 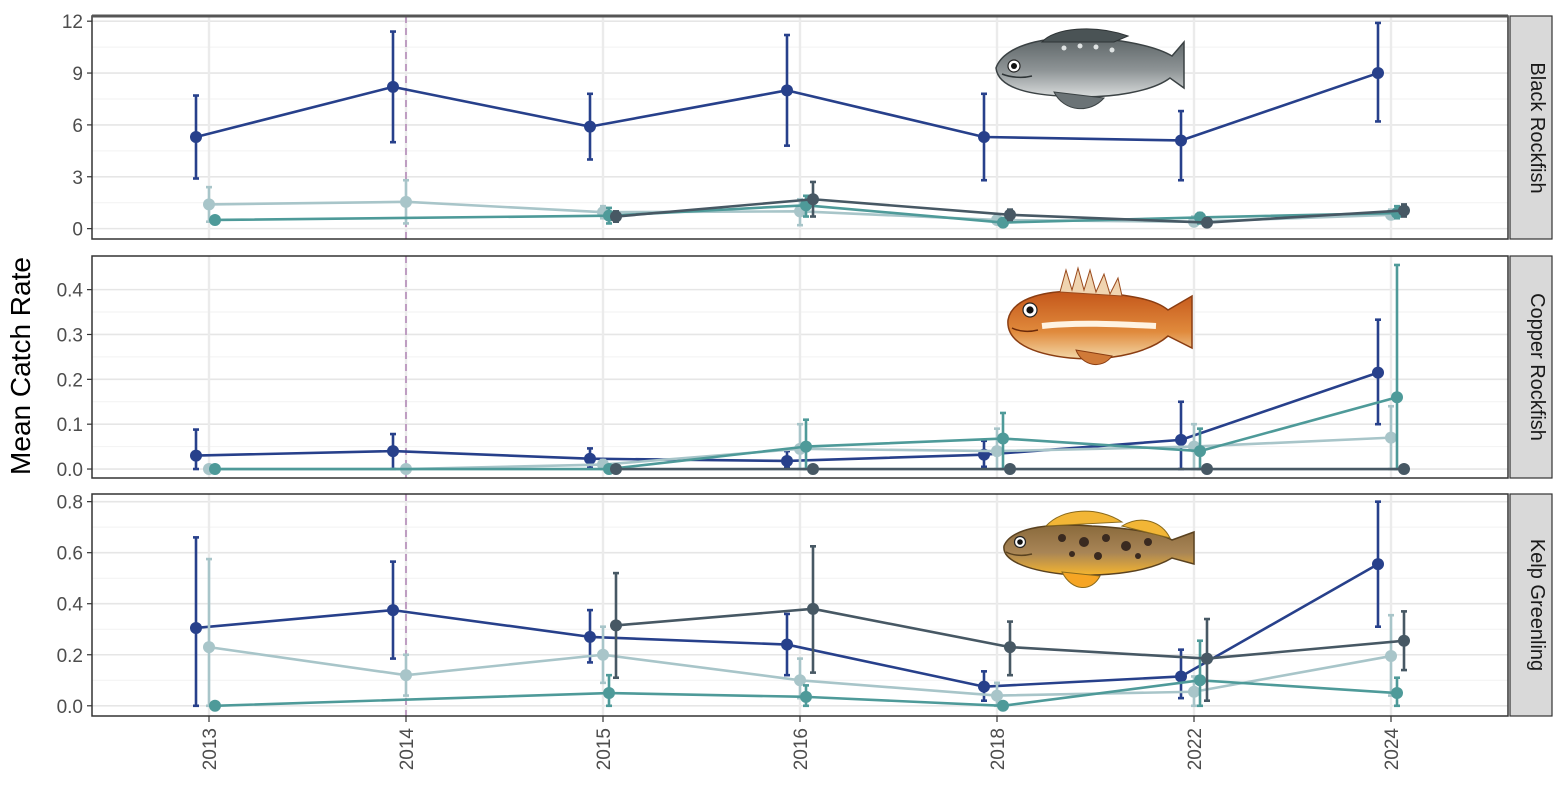 What do you see at coordinates (20, 366) in the screenshot?
I see `y-axis-label: Mean Catch Rate` at bounding box center [20, 366].